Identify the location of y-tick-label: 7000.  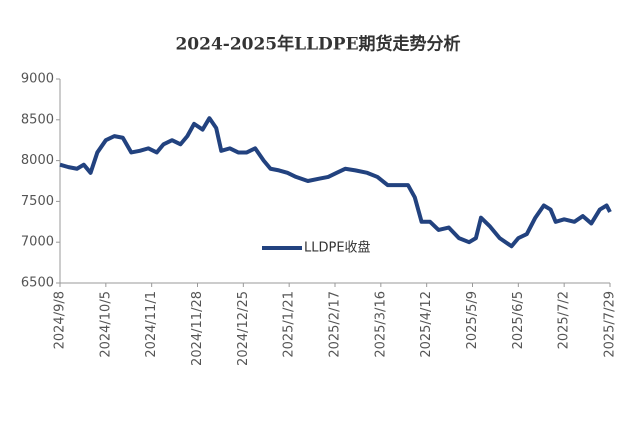
(37, 242).